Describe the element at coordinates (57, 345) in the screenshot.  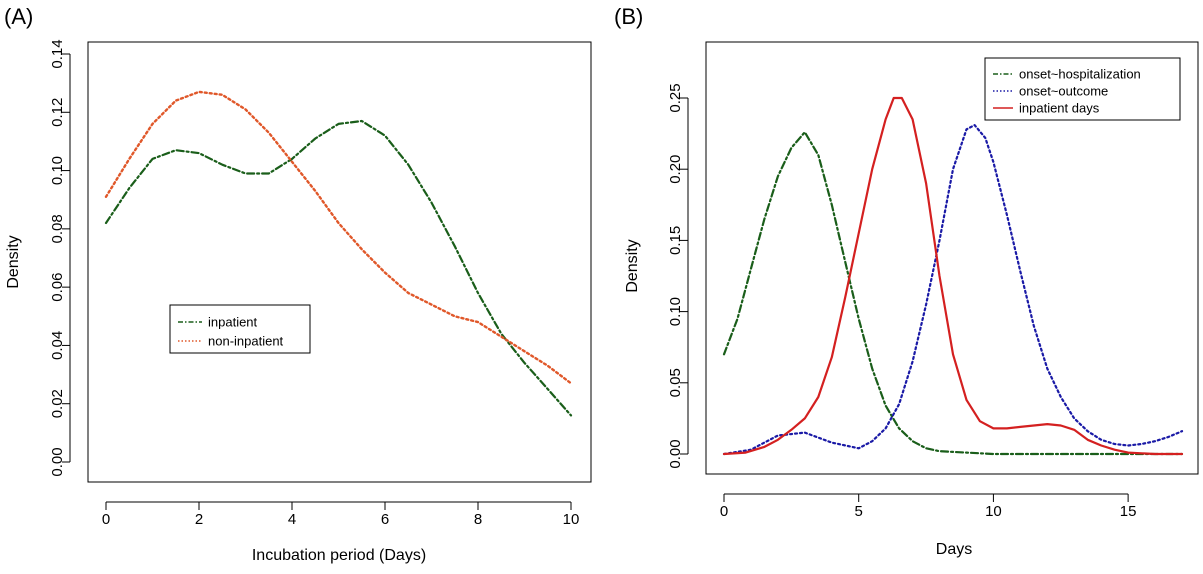
I see `y-tick-label-a: 0.04` at that location.